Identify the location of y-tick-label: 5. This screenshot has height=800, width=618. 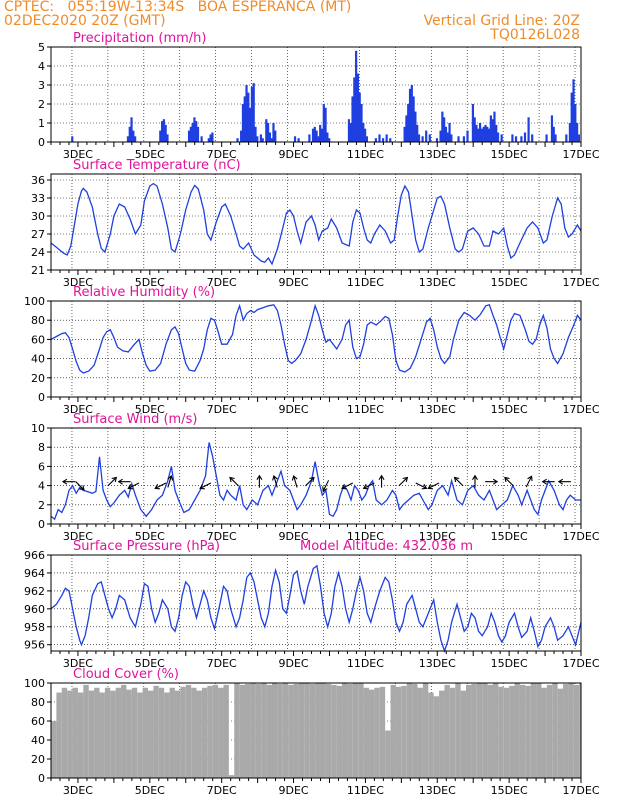
(41, 47).